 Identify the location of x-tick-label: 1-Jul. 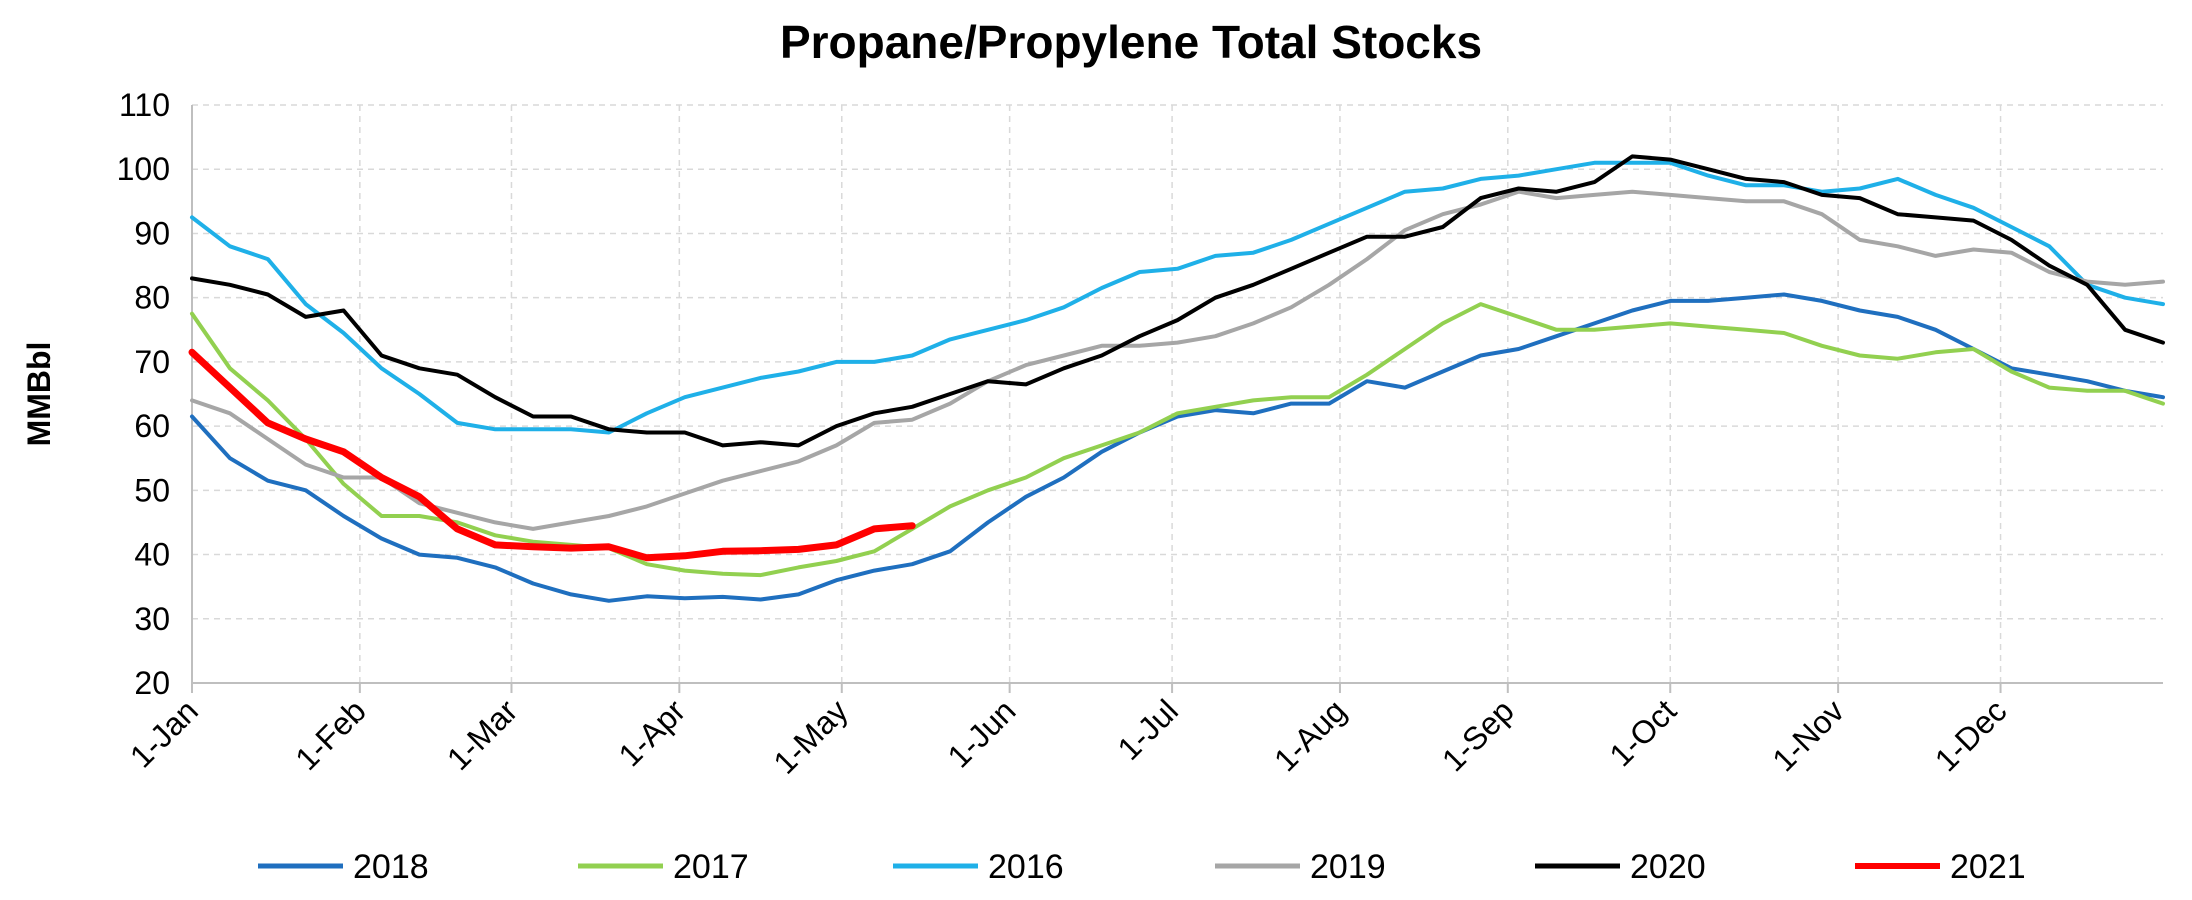
(1148, 729).